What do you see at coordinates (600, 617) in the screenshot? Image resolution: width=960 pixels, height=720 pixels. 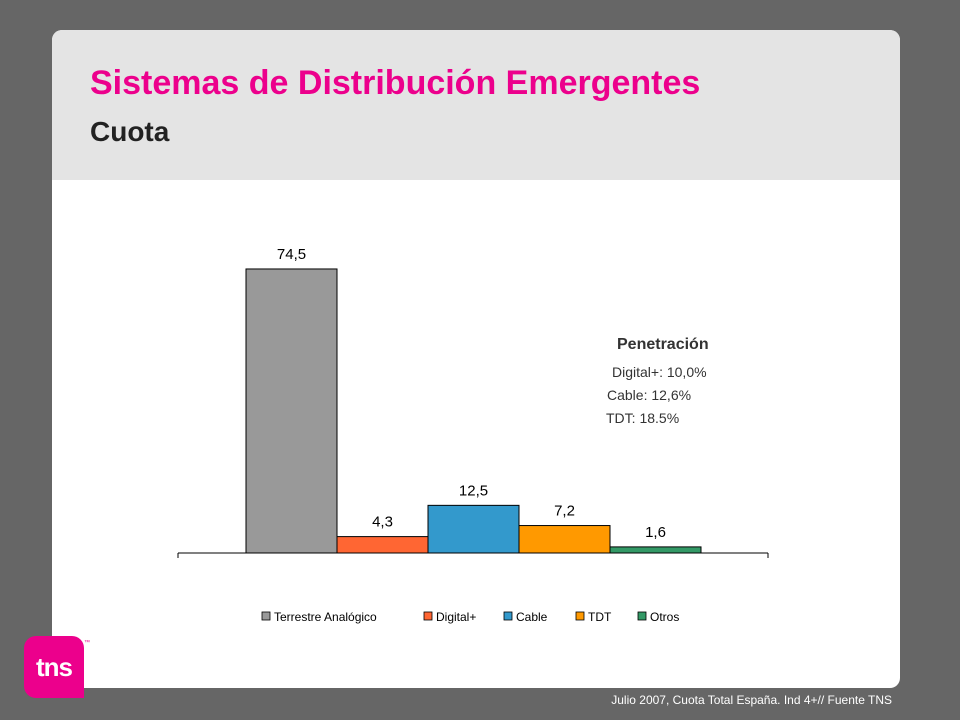 I see `legend-label-3: TDT` at bounding box center [600, 617].